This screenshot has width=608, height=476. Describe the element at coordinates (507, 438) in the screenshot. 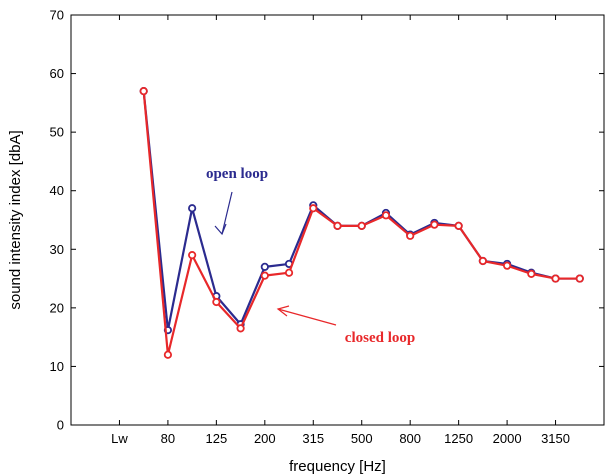

I see `x-tick-label: 2000` at that location.